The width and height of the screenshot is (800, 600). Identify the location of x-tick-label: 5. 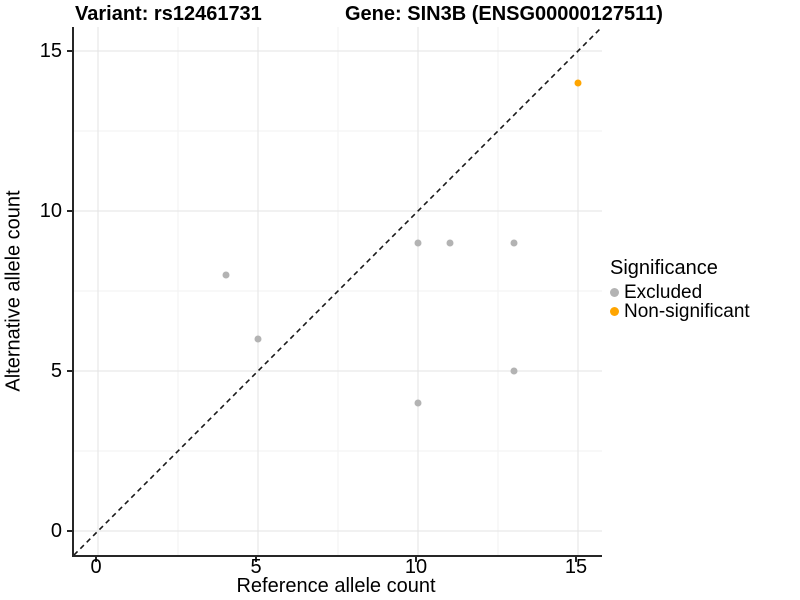
(256, 567).